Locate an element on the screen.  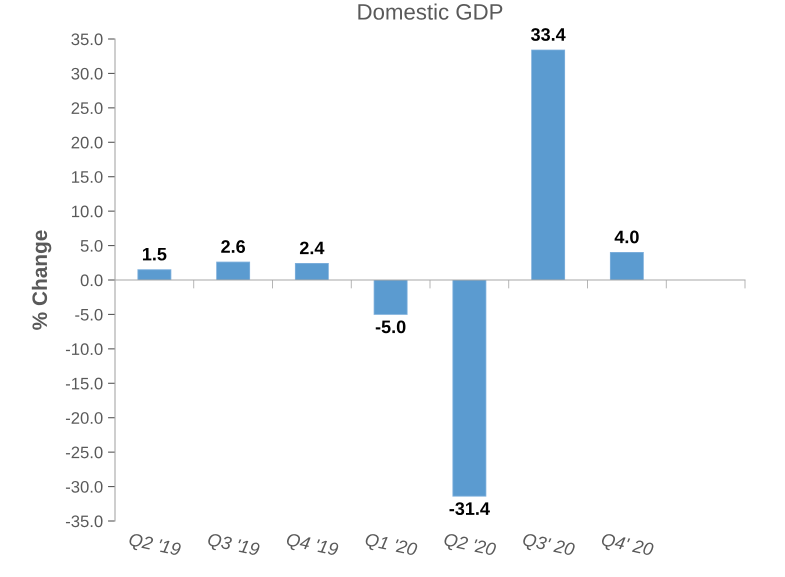
x-tick-label: Q2 '19 is located at coordinates (155, 546).